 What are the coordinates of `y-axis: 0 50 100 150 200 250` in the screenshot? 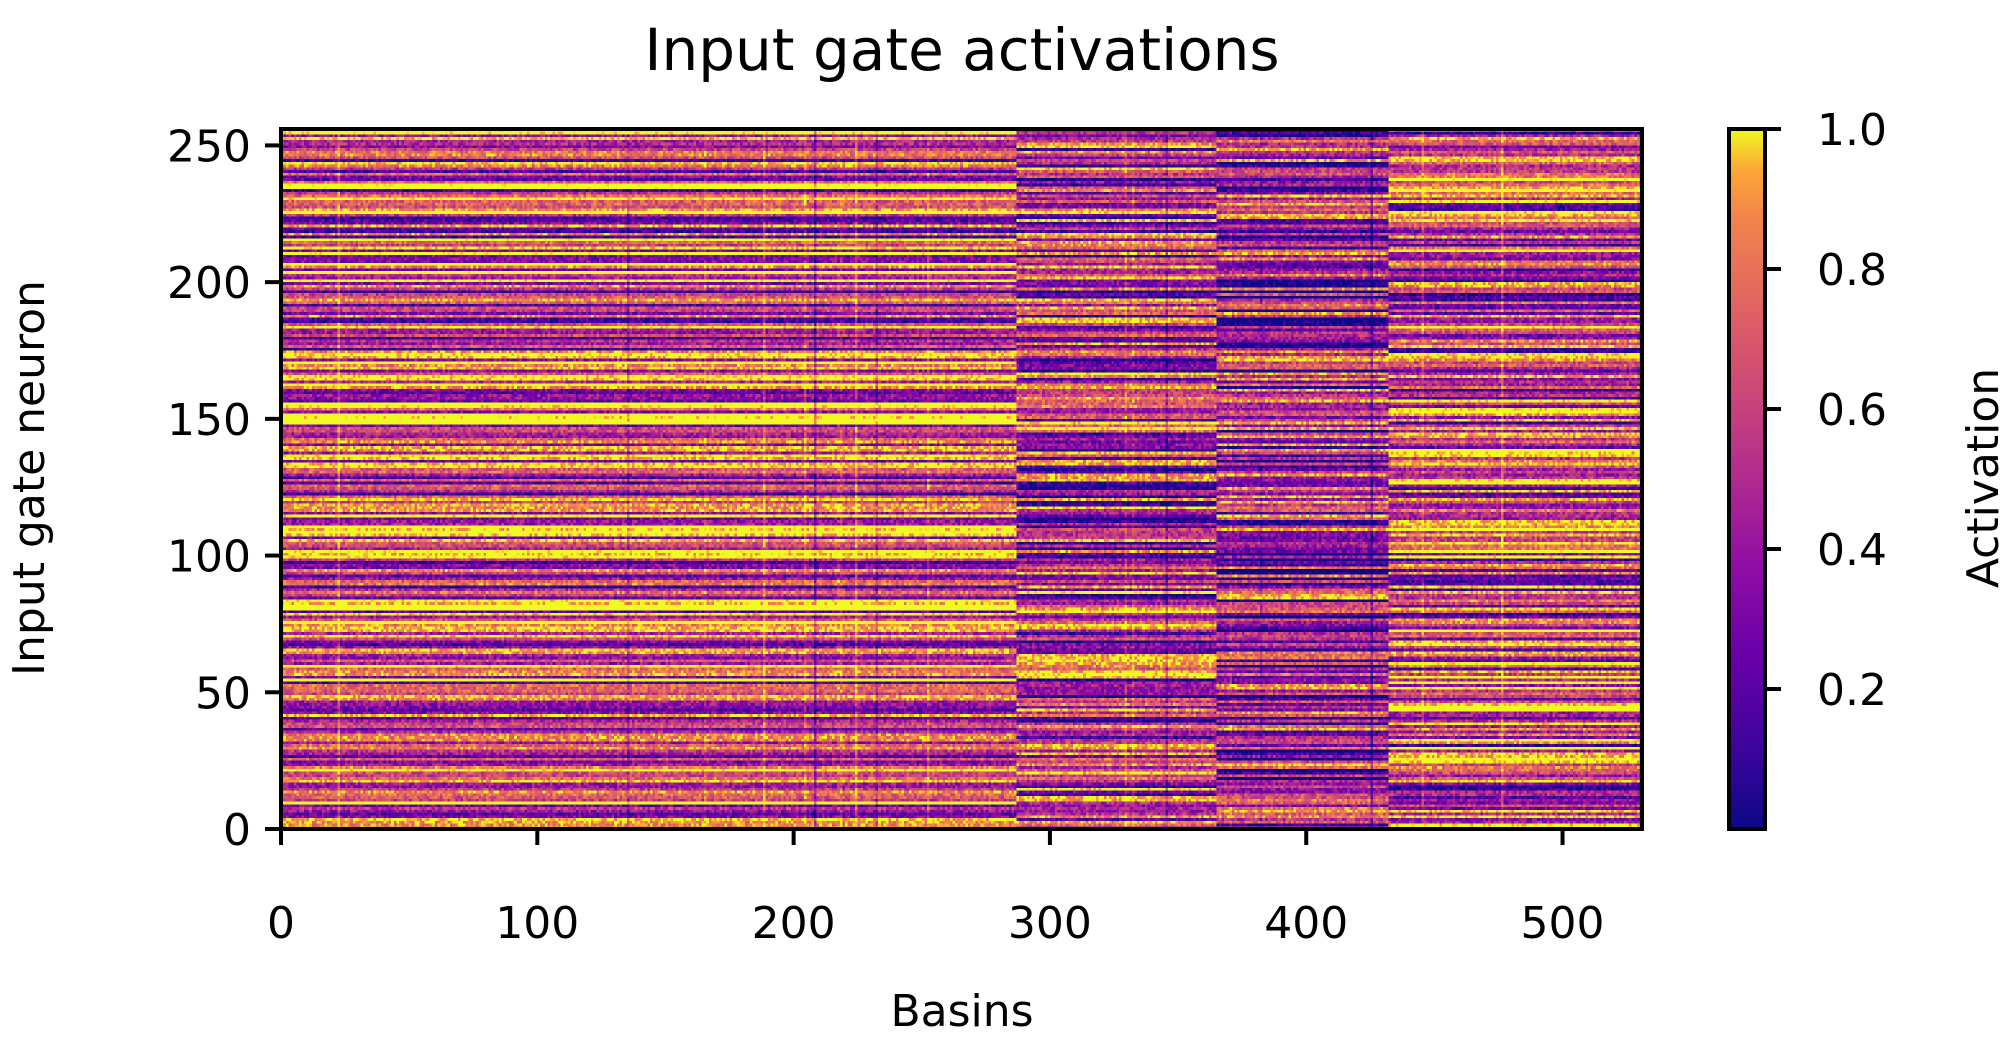 It's located at (224, 488).